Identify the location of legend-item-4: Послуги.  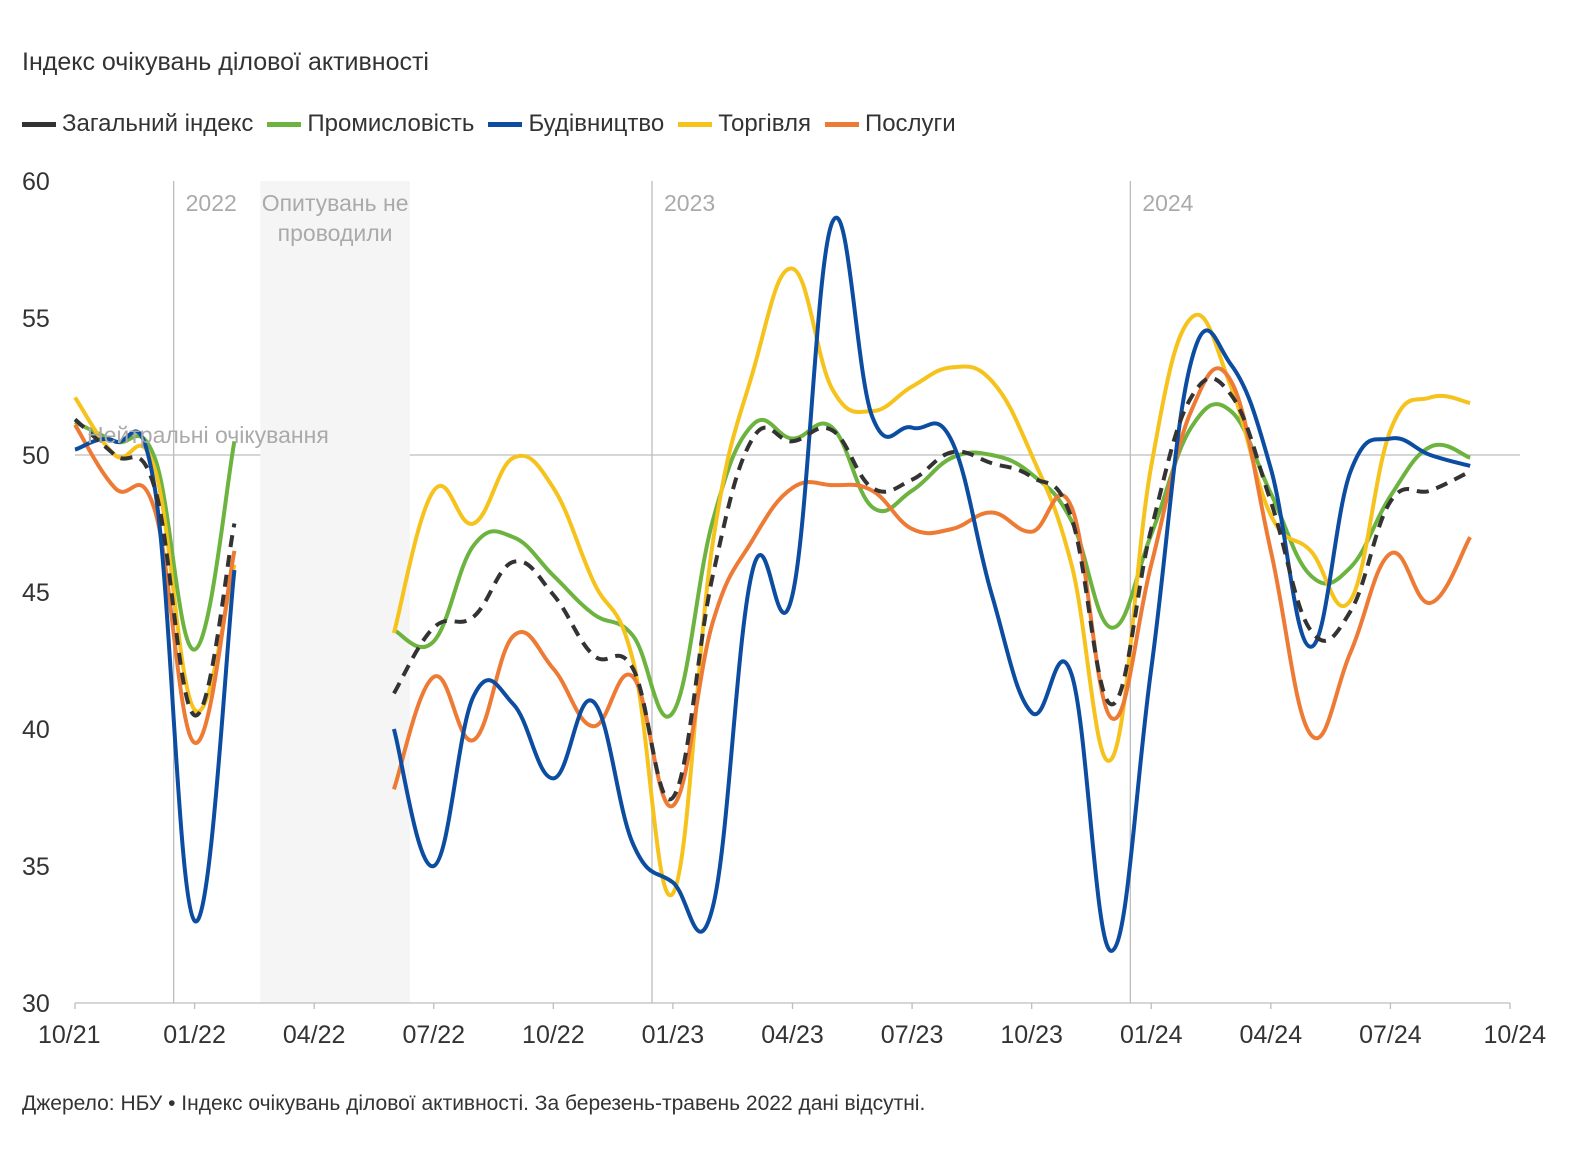
(890, 124).